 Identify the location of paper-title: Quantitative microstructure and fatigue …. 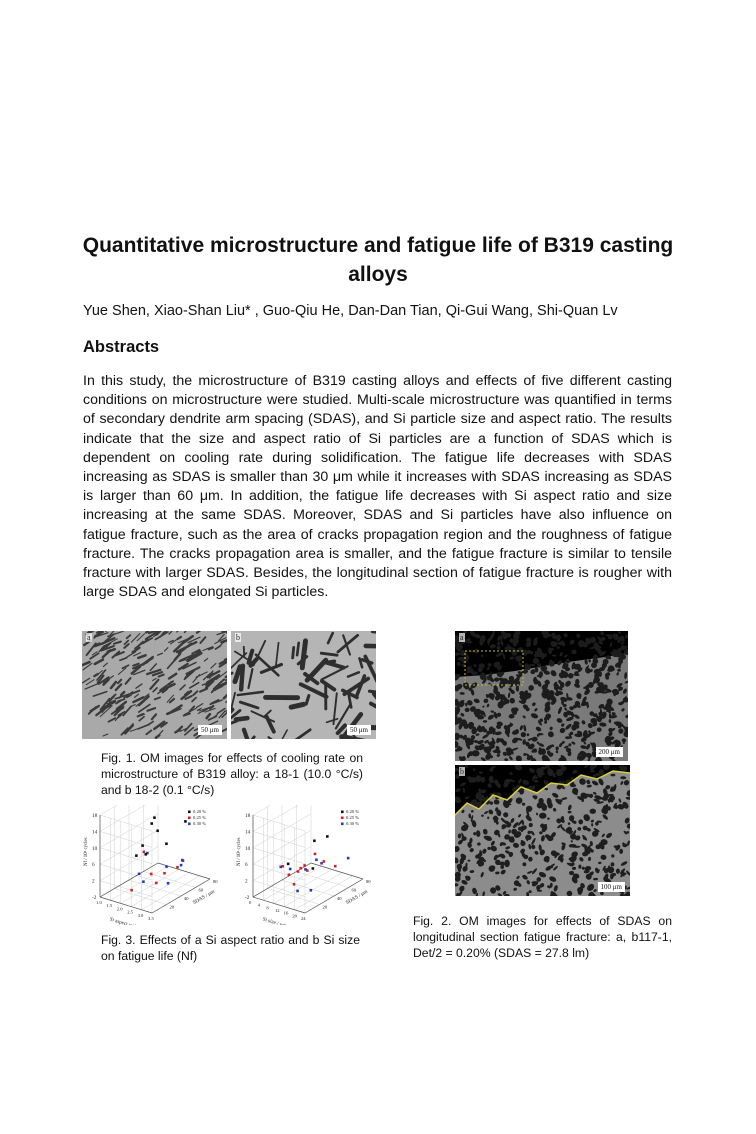
(378, 260).